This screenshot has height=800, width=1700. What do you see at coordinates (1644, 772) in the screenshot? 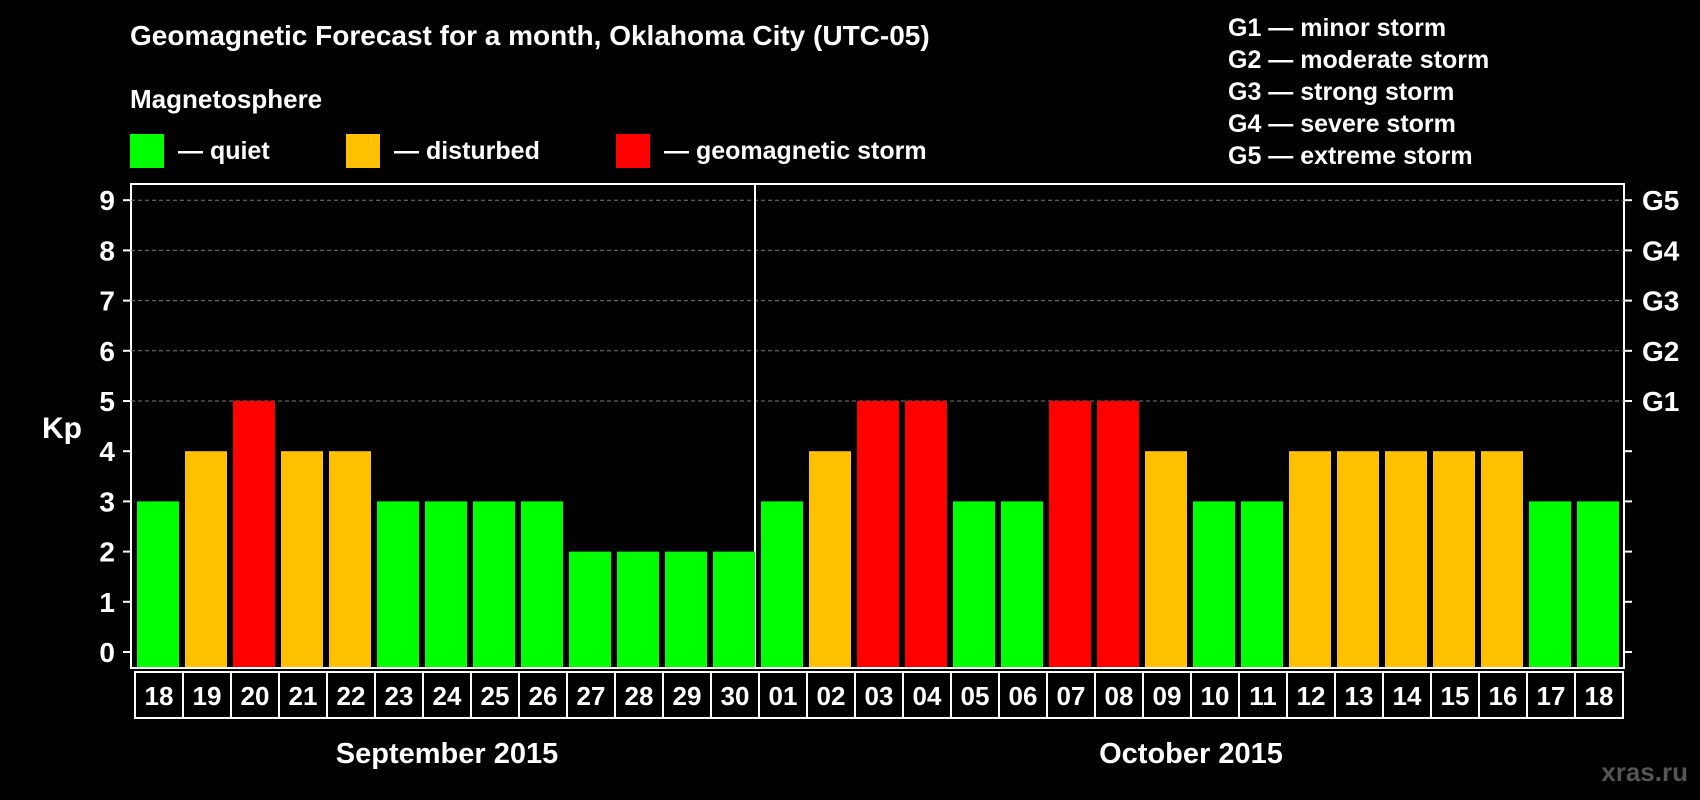
I see `watermark: xras.ru` at bounding box center [1644, 772].